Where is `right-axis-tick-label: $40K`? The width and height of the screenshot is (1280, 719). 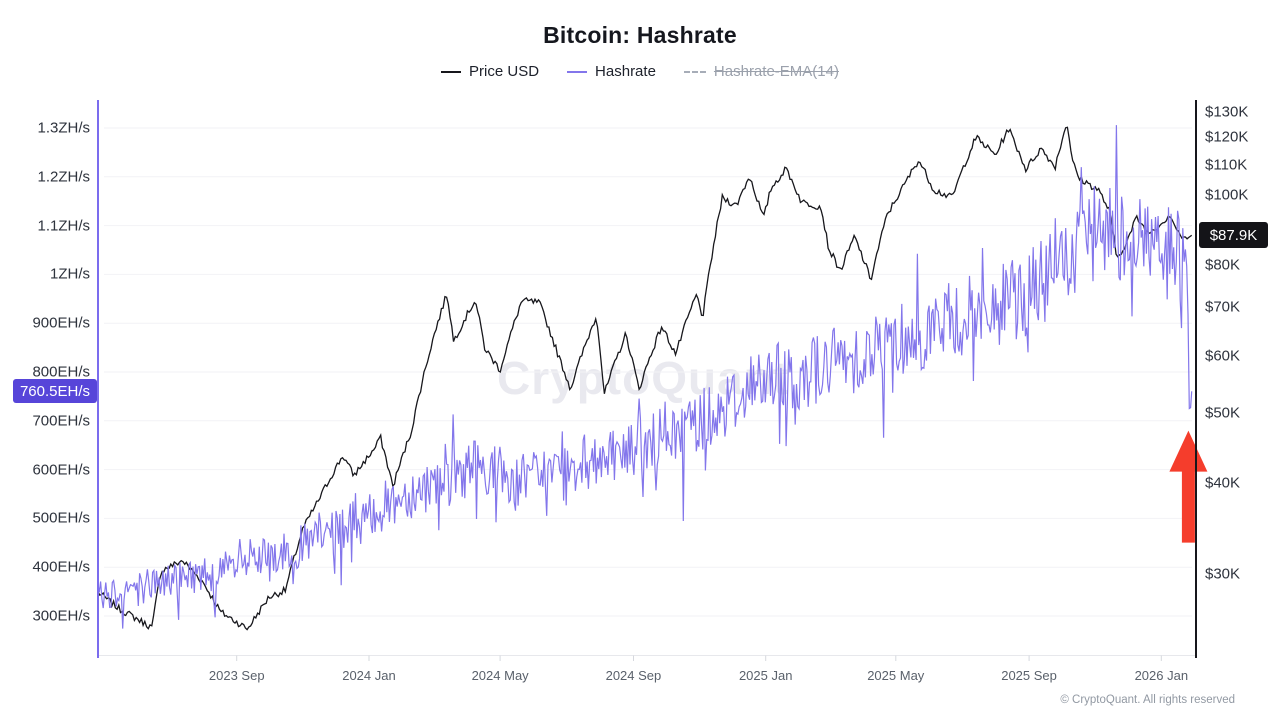
right-axis-tick-label: $40K is located at coordinates (1223, 483).